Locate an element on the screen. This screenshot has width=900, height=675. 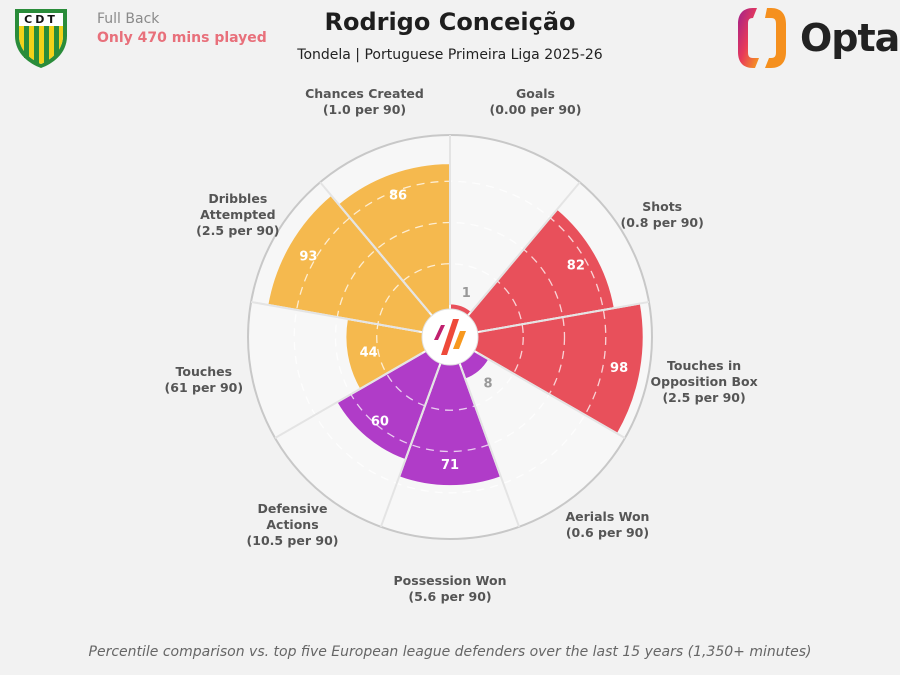
club-badge: CDT is located at coordinates (41, 38).